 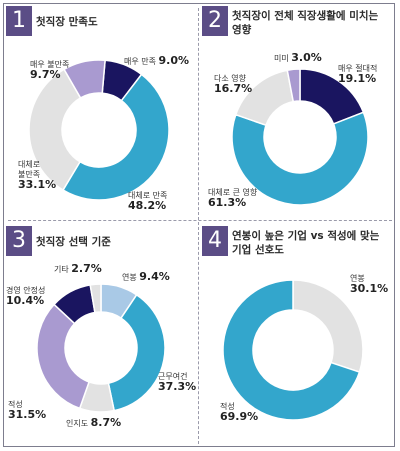 I want to click on slice-label: 매우 절대적 19.1%, so click(x=358, y=74).